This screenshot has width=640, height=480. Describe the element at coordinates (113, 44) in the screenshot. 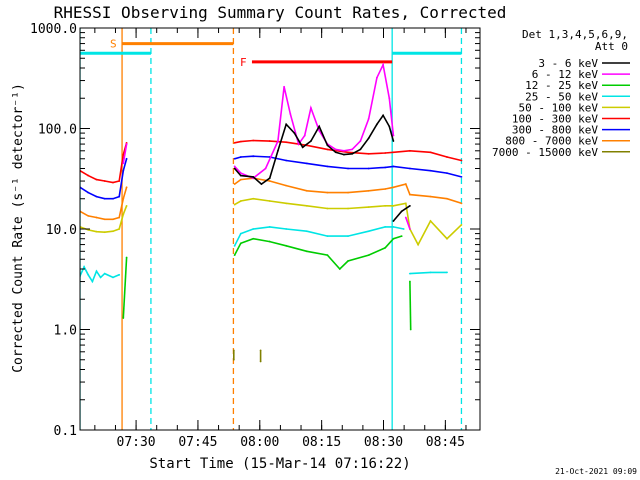

I see `flag-label: S` at that location.